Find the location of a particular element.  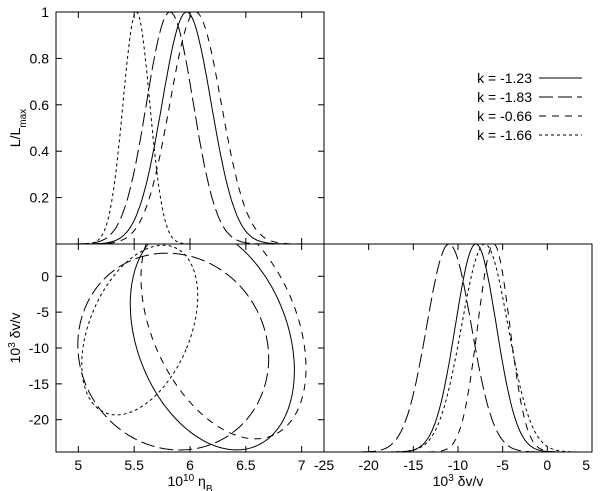

y-tick-label: -5 is located at coordinates (43, 312).